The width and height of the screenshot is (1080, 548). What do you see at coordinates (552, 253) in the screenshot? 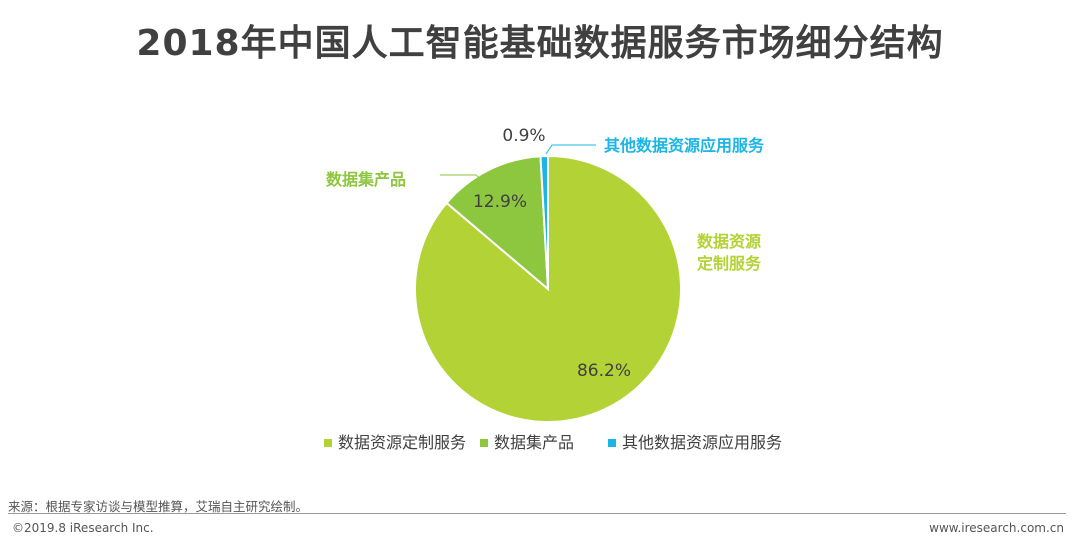
I see `pie-value-labels: 86.2% 12.9% 0.9%` at bounding box center [552, 253].